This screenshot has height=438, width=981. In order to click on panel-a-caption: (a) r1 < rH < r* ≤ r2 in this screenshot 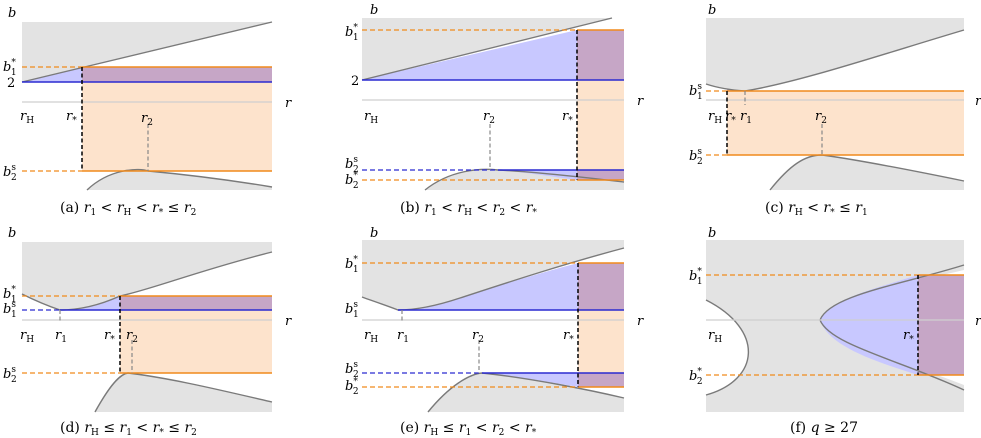, I will do `click(128, 209)`.